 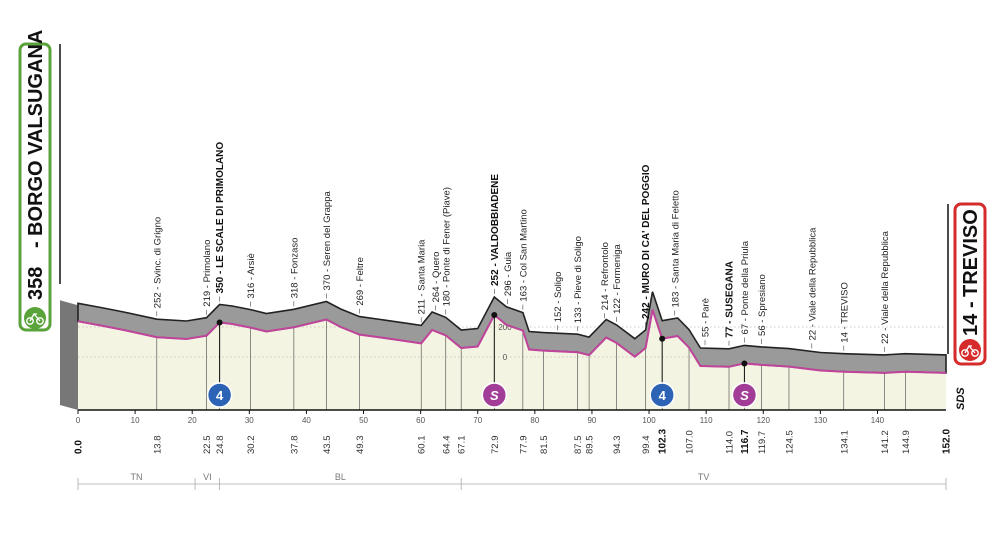 I want to click on finish-badge-frame, so click(x=970, y=284).